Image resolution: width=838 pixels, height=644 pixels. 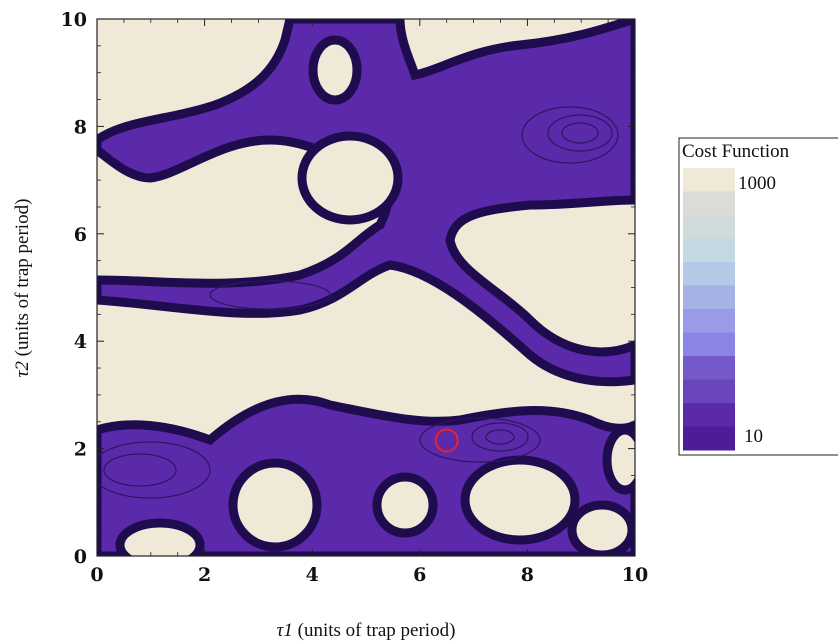 What do you see at coordinates (74, 20) in the screenshot?
I see `y-tick-label-10: 10` at bounding box center [74, 20].